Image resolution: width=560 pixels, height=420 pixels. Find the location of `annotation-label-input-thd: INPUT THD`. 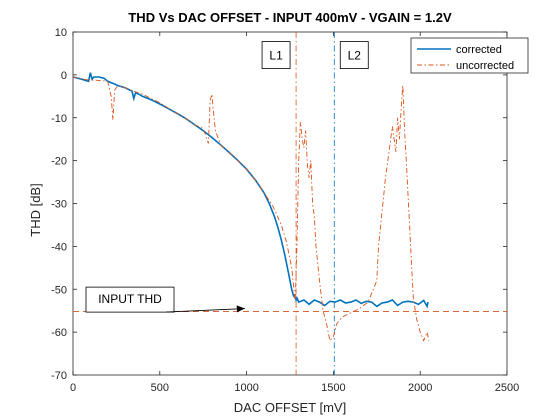

annotation-label-input-thd: INPUT THD is located at coordinates (130, 299).